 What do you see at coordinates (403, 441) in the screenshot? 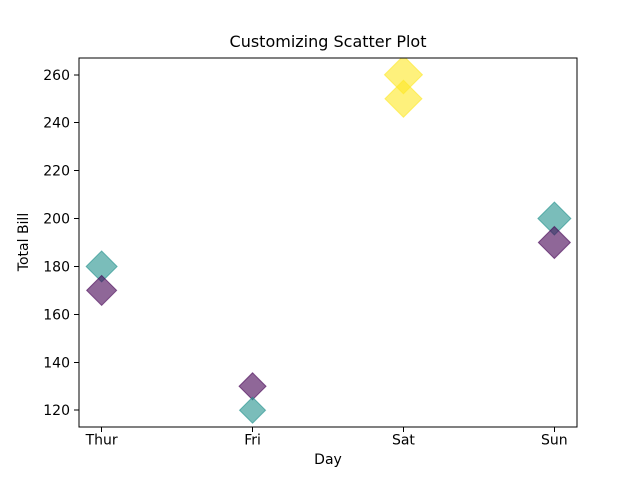
I see `x-tick-label: Sat` at bounding box center [403, 441].